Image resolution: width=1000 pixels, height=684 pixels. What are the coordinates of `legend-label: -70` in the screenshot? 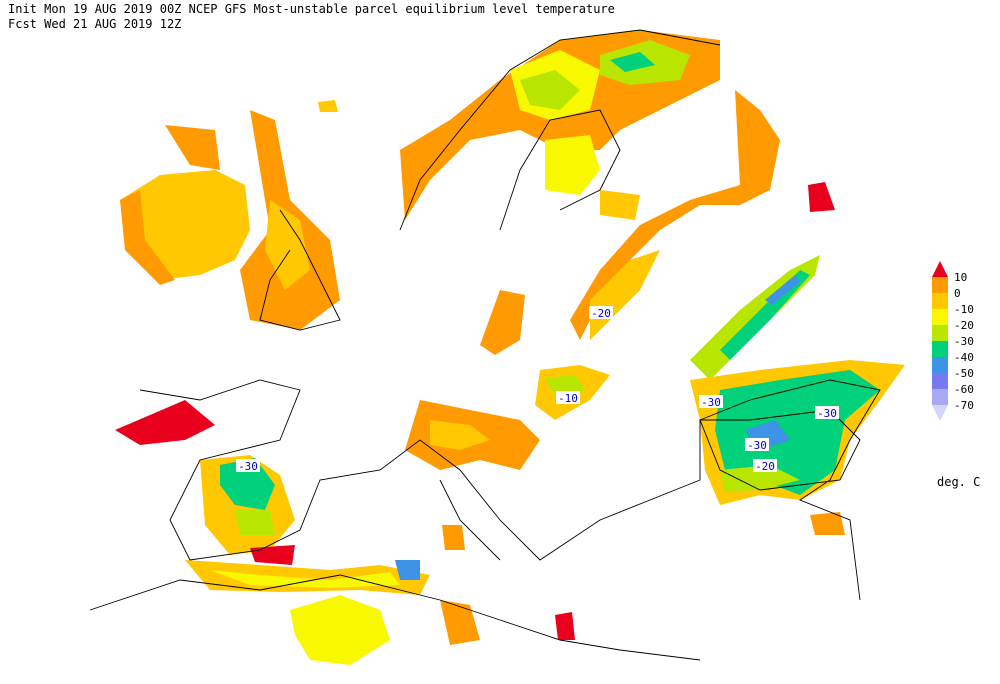 It's located at (964, 405).